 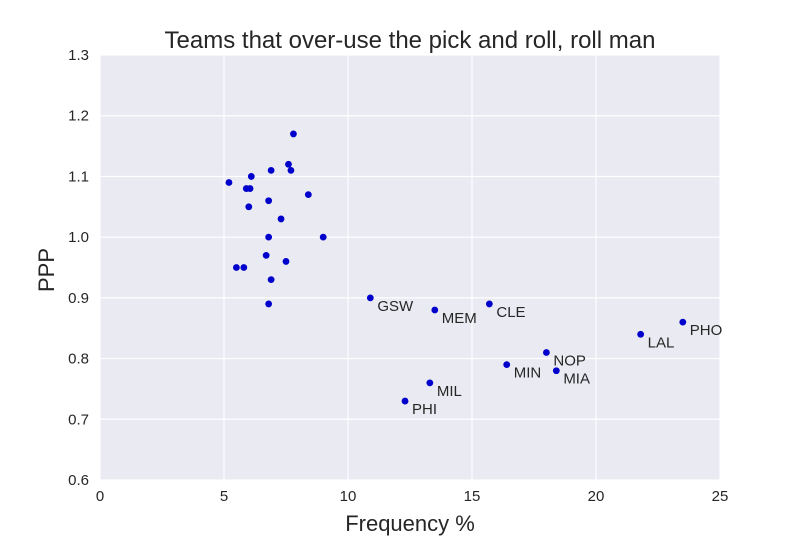 I want to click on point-label: NOP, so click(x=569, y=361).